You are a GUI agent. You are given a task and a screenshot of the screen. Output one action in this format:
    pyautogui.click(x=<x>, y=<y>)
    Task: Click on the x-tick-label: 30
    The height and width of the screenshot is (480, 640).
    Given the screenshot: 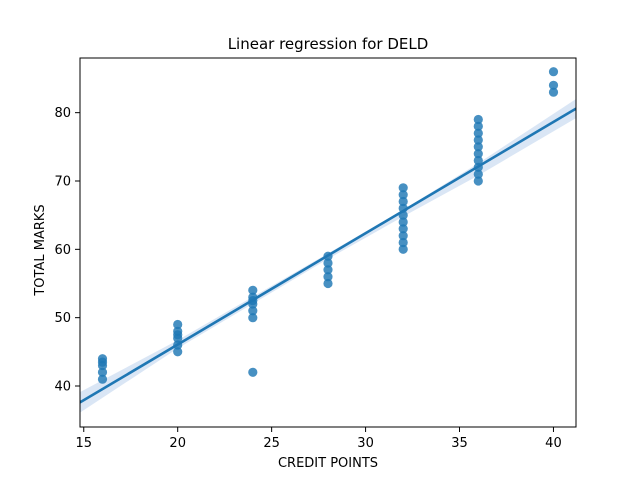 What is the action you would take?
    pyautogui.click(x=365, y=443)
    